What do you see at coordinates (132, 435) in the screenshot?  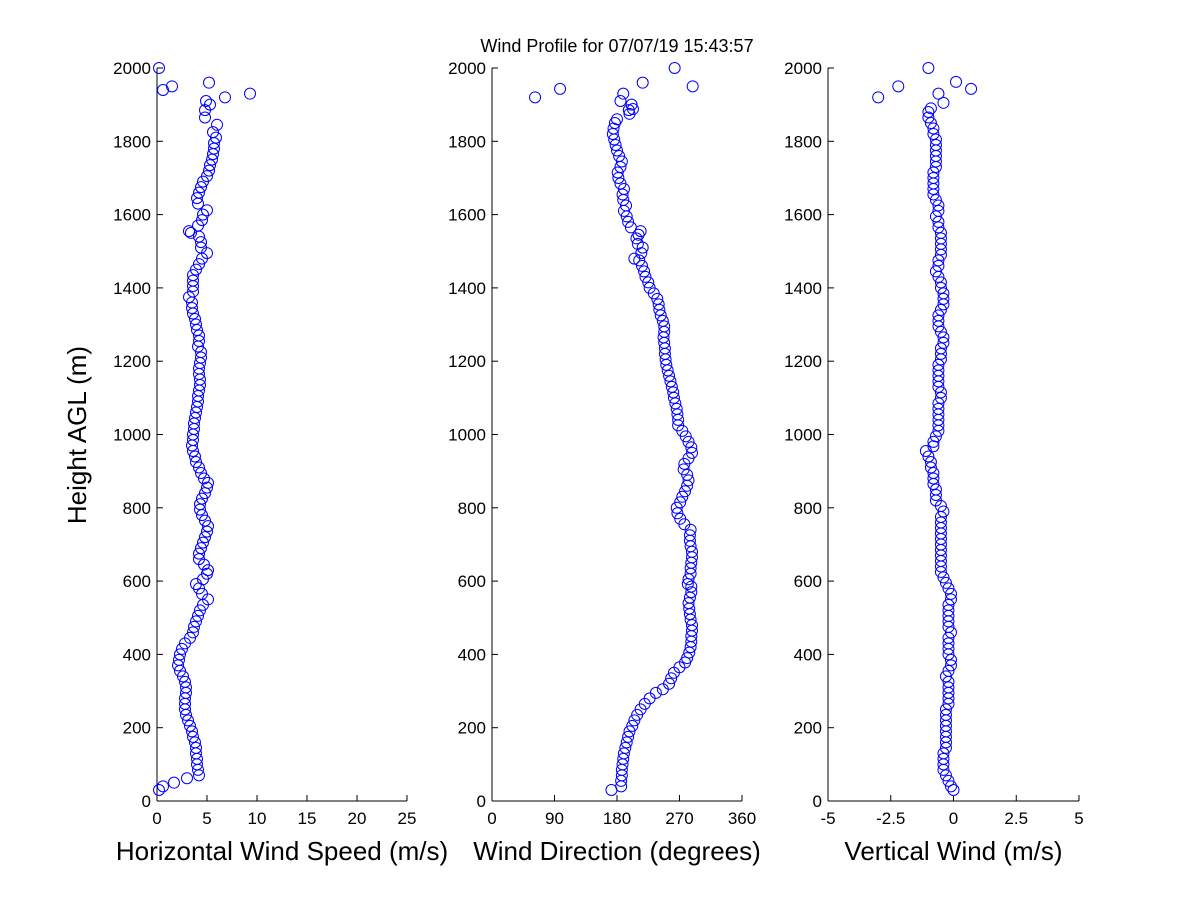 I see `y-tick-label: 1000` at bounding box center [132, 435].